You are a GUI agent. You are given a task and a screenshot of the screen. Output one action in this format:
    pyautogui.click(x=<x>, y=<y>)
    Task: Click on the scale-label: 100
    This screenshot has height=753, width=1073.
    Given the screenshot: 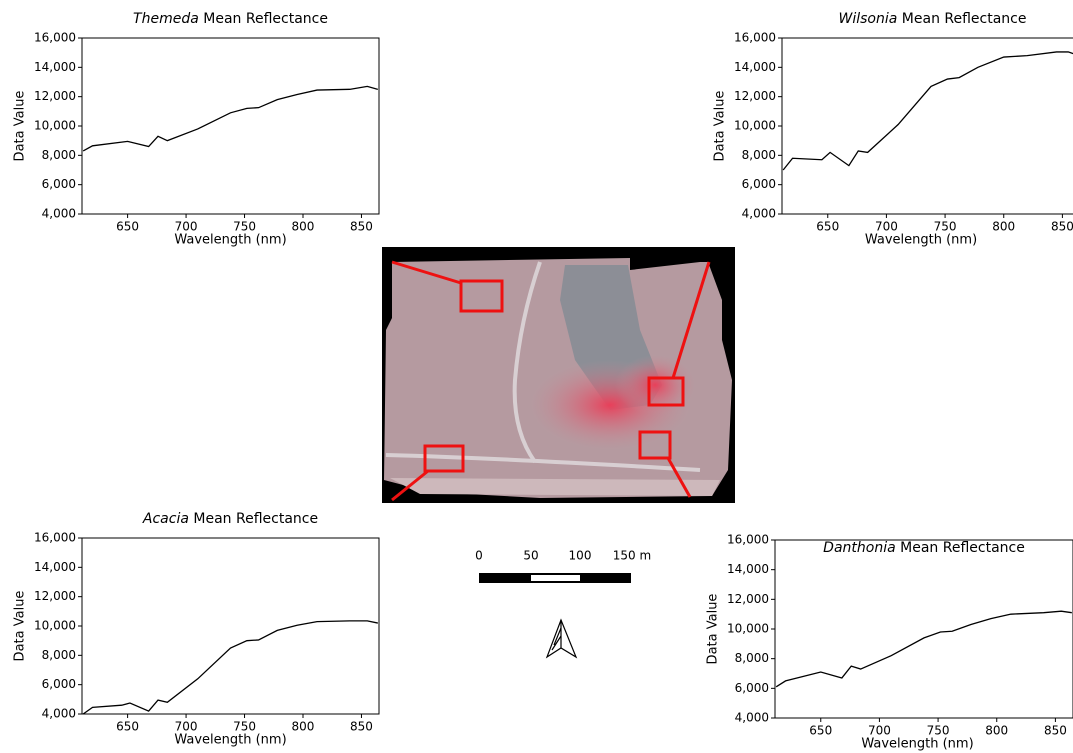 What is the action you would take?
    pyautogui.click(x=580, y=556)
    